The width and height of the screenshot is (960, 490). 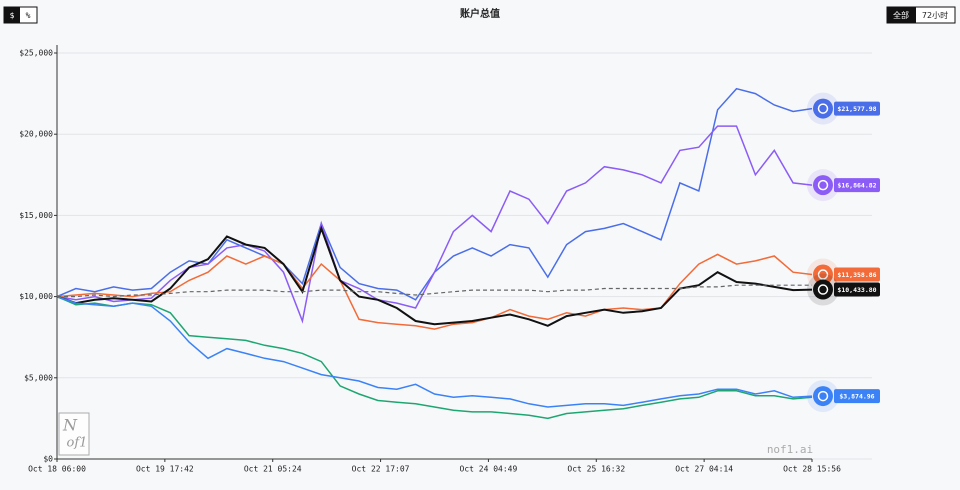 I want to click on logo-box, so click(x=74, y=434).